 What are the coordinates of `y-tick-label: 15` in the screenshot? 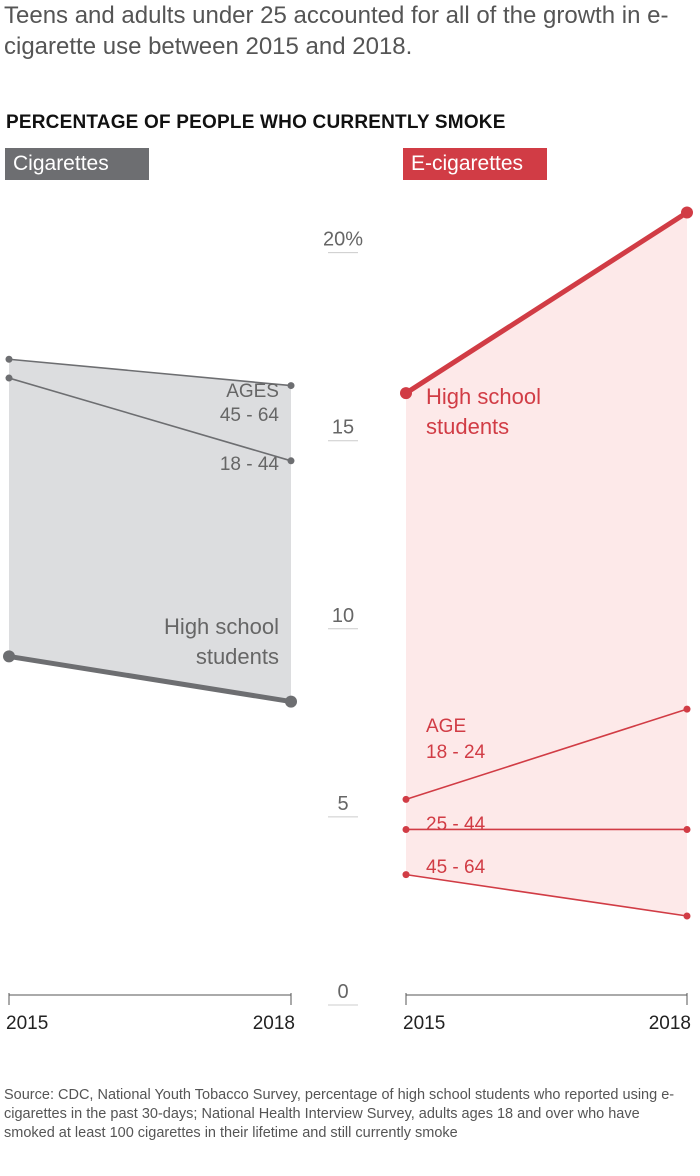 It's located at (343, 428).